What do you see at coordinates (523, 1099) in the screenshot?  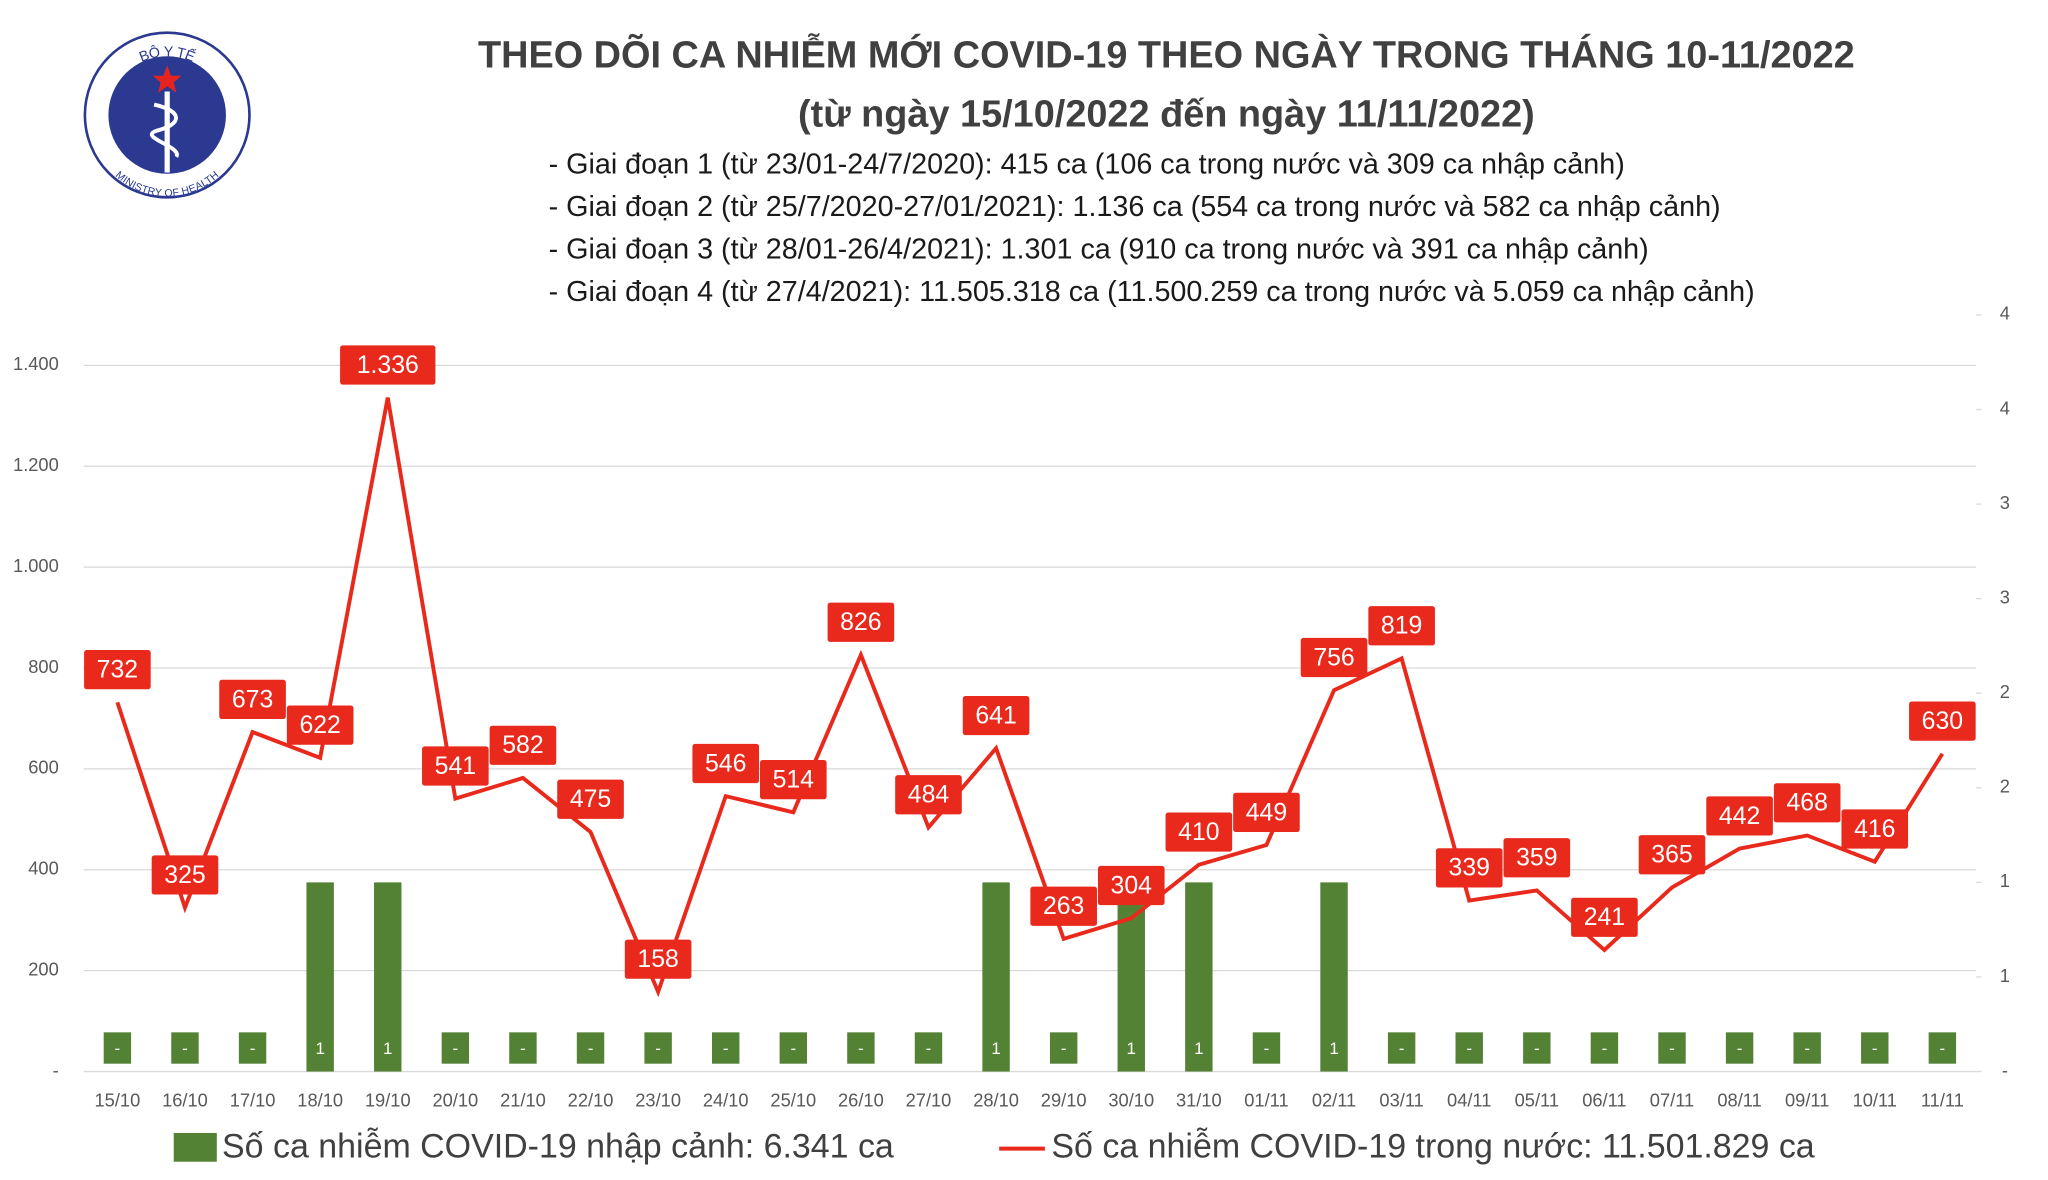 I see `x-tick-label: 21/10` at bounding box center [523, 1099].